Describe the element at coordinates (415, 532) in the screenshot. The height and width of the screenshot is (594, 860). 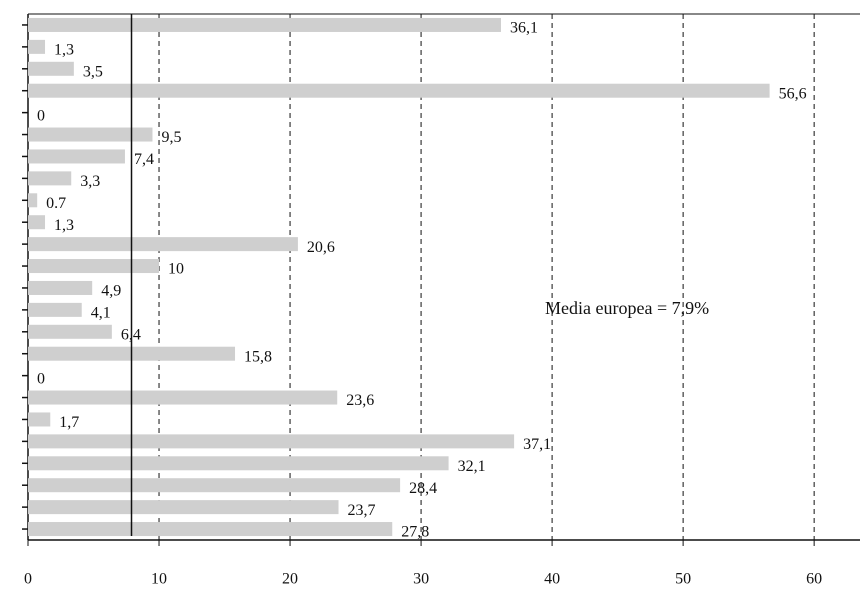
I see `value-label: 27,8` at that location.